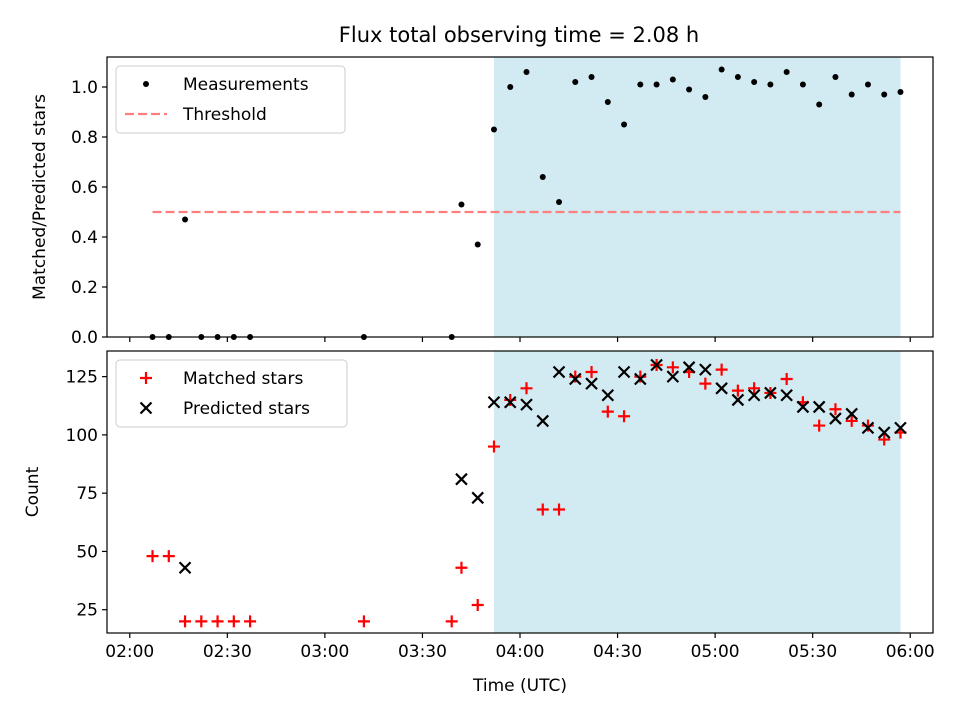 The width and height of the screenshot is (960, 720). I want to click on legend-label: Predicted stars, so click(246, 409).